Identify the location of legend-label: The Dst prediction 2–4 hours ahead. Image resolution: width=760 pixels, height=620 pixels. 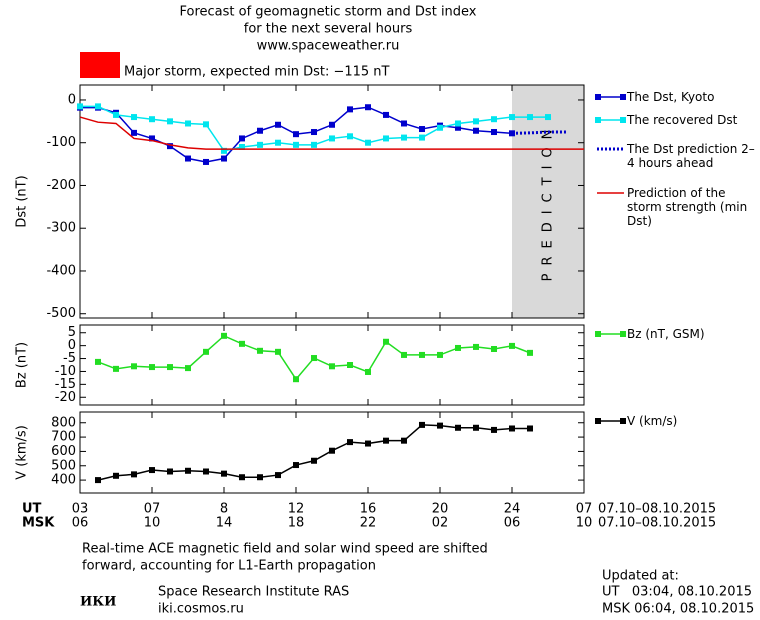
(691, 156).